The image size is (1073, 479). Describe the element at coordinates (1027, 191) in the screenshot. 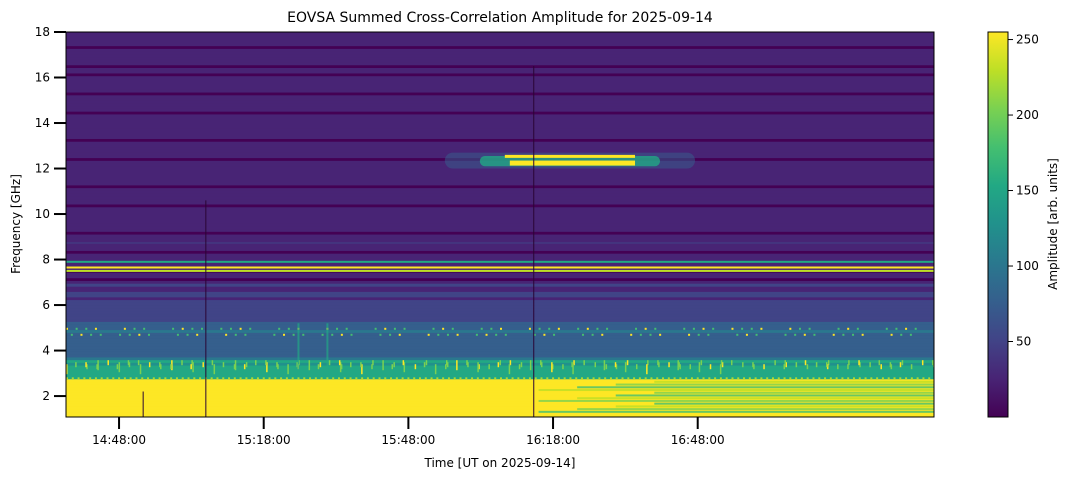

I see `colorbar-tick-label: 150` at that location.